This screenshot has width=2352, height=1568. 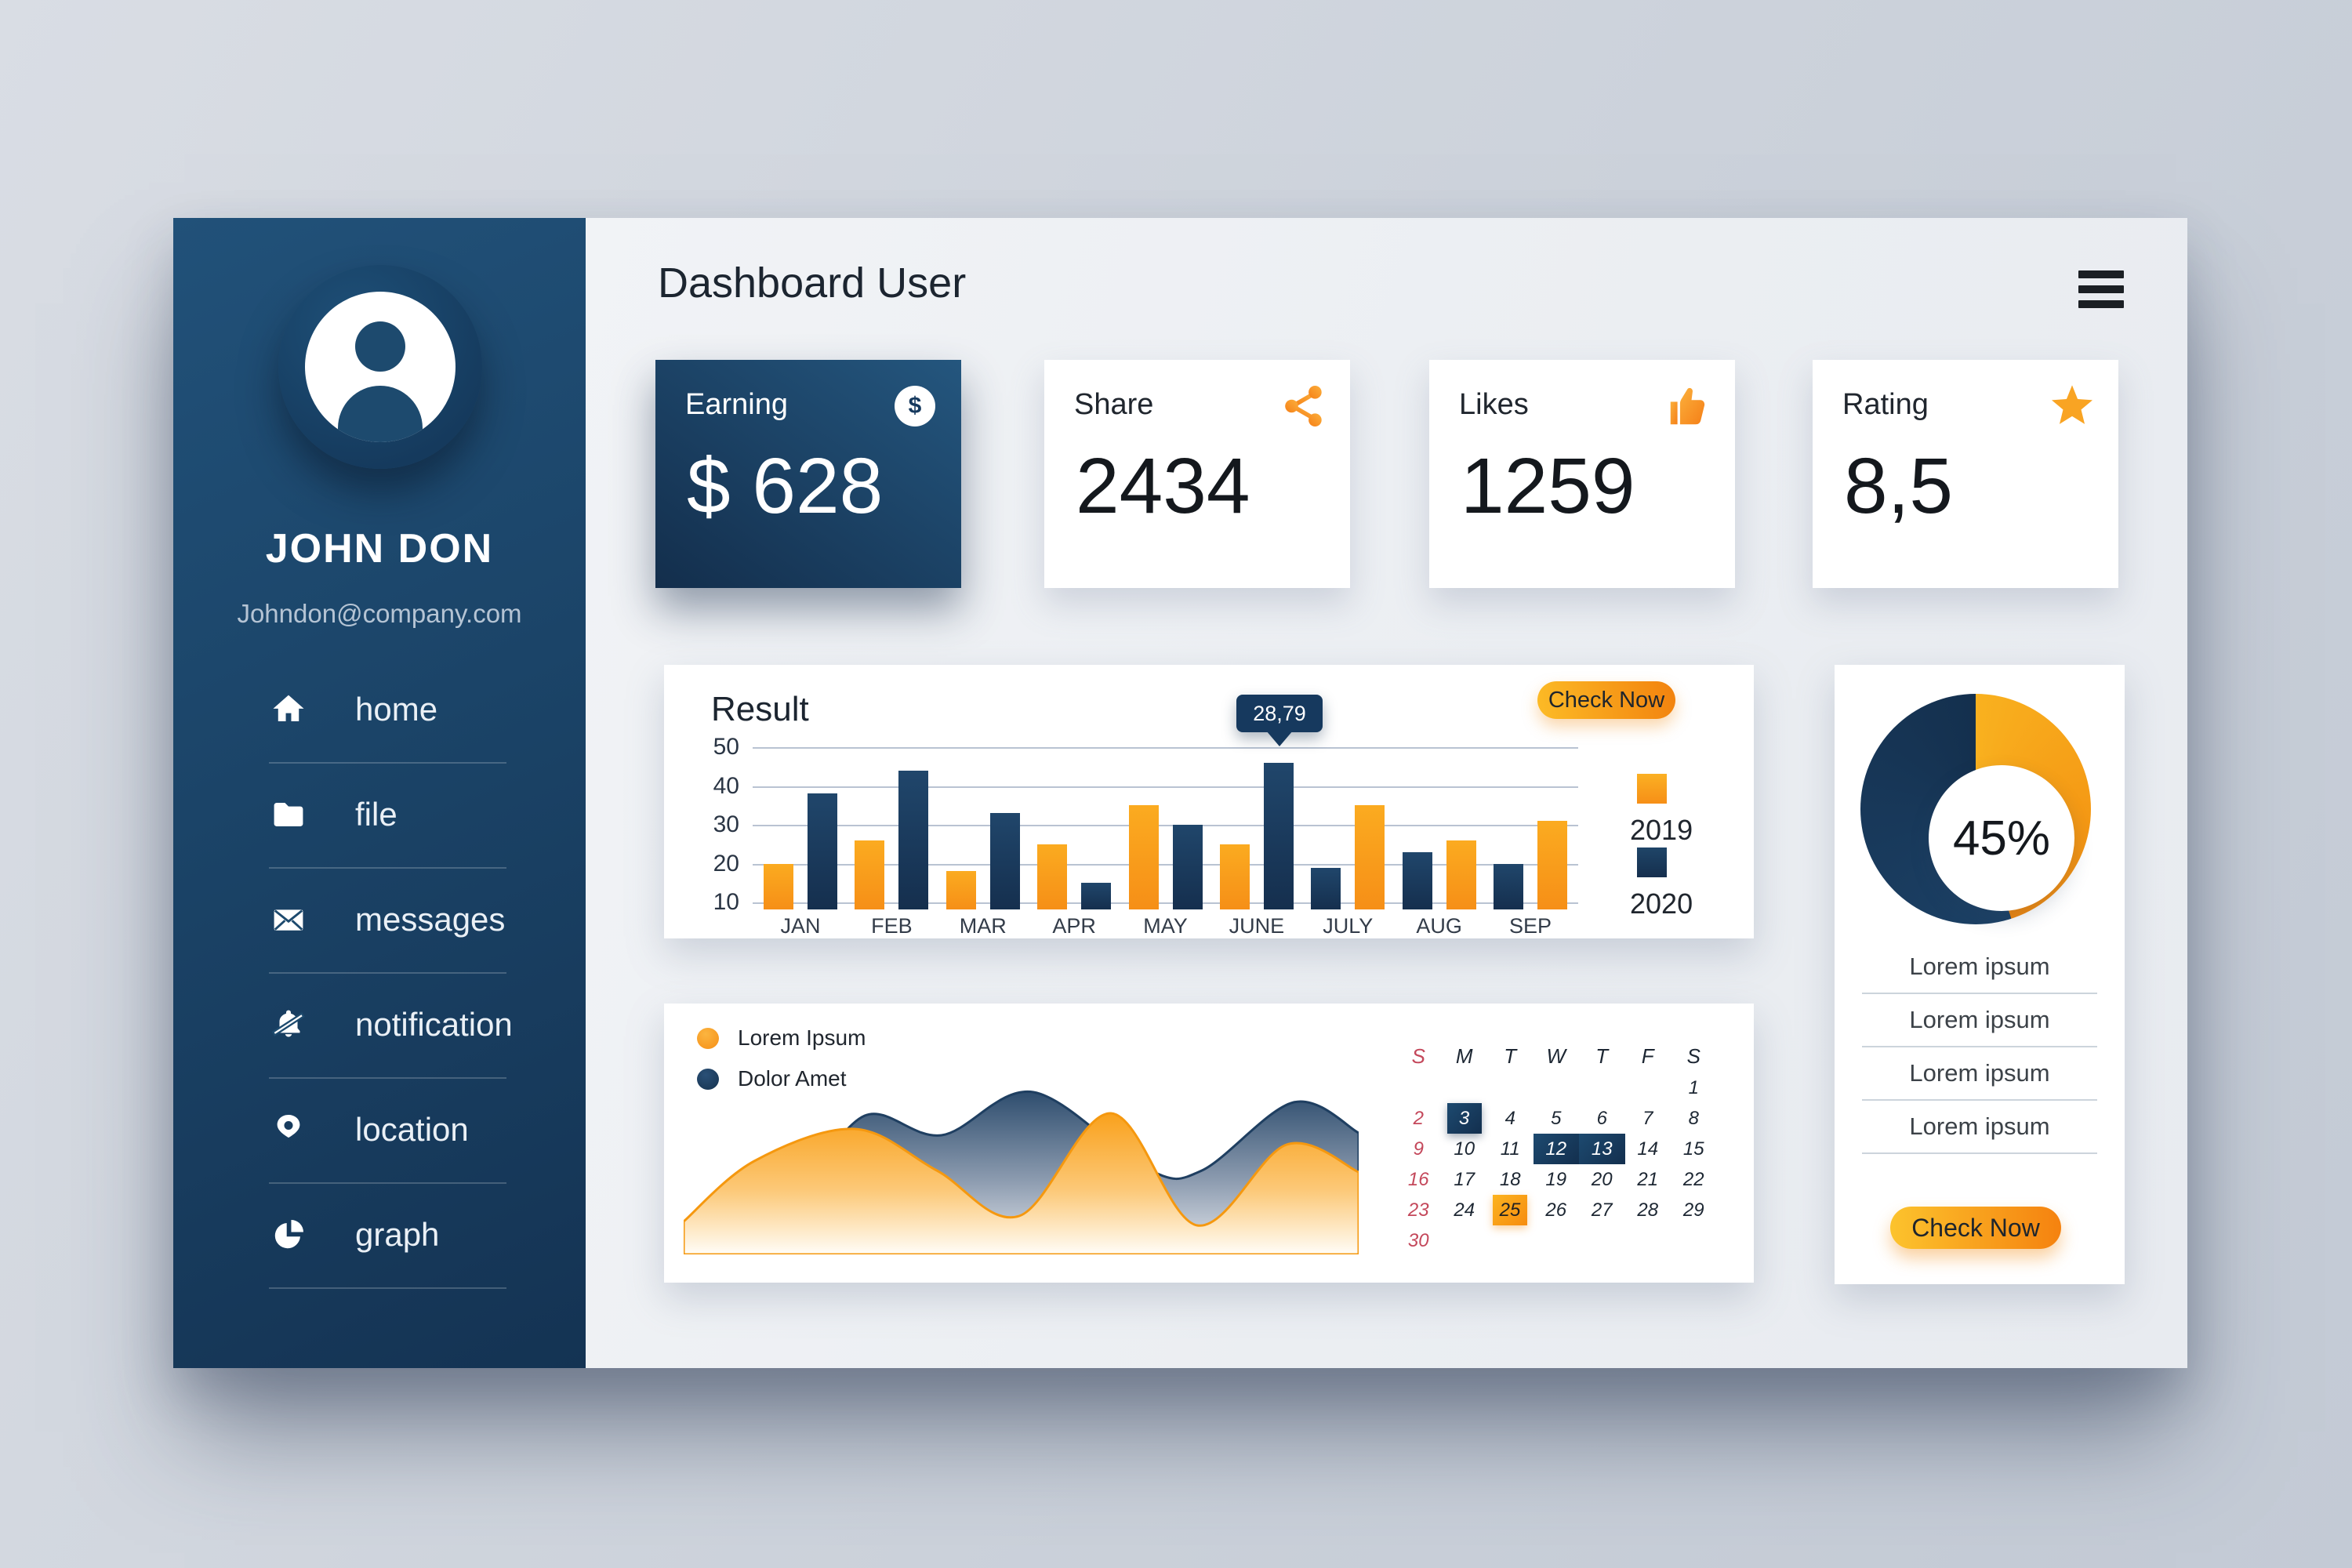 What do you see at coordinates (1648, 1179) in the screenshot?
I see `calendar-day-21: 21` at bounding box center [1648, 1179].